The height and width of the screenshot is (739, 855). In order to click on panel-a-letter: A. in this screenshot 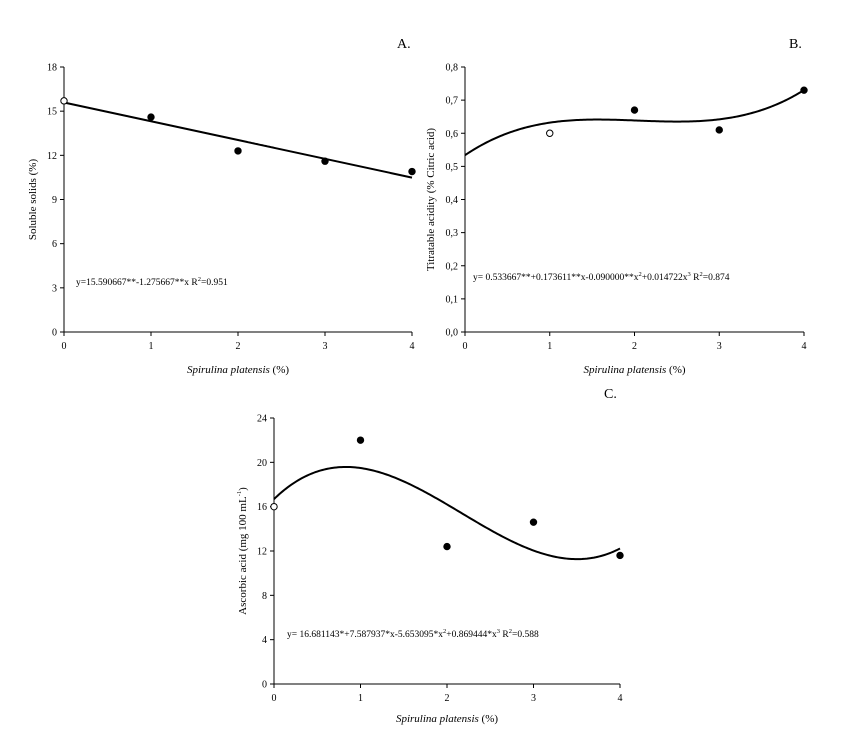, I will do `click(404, 44)`.